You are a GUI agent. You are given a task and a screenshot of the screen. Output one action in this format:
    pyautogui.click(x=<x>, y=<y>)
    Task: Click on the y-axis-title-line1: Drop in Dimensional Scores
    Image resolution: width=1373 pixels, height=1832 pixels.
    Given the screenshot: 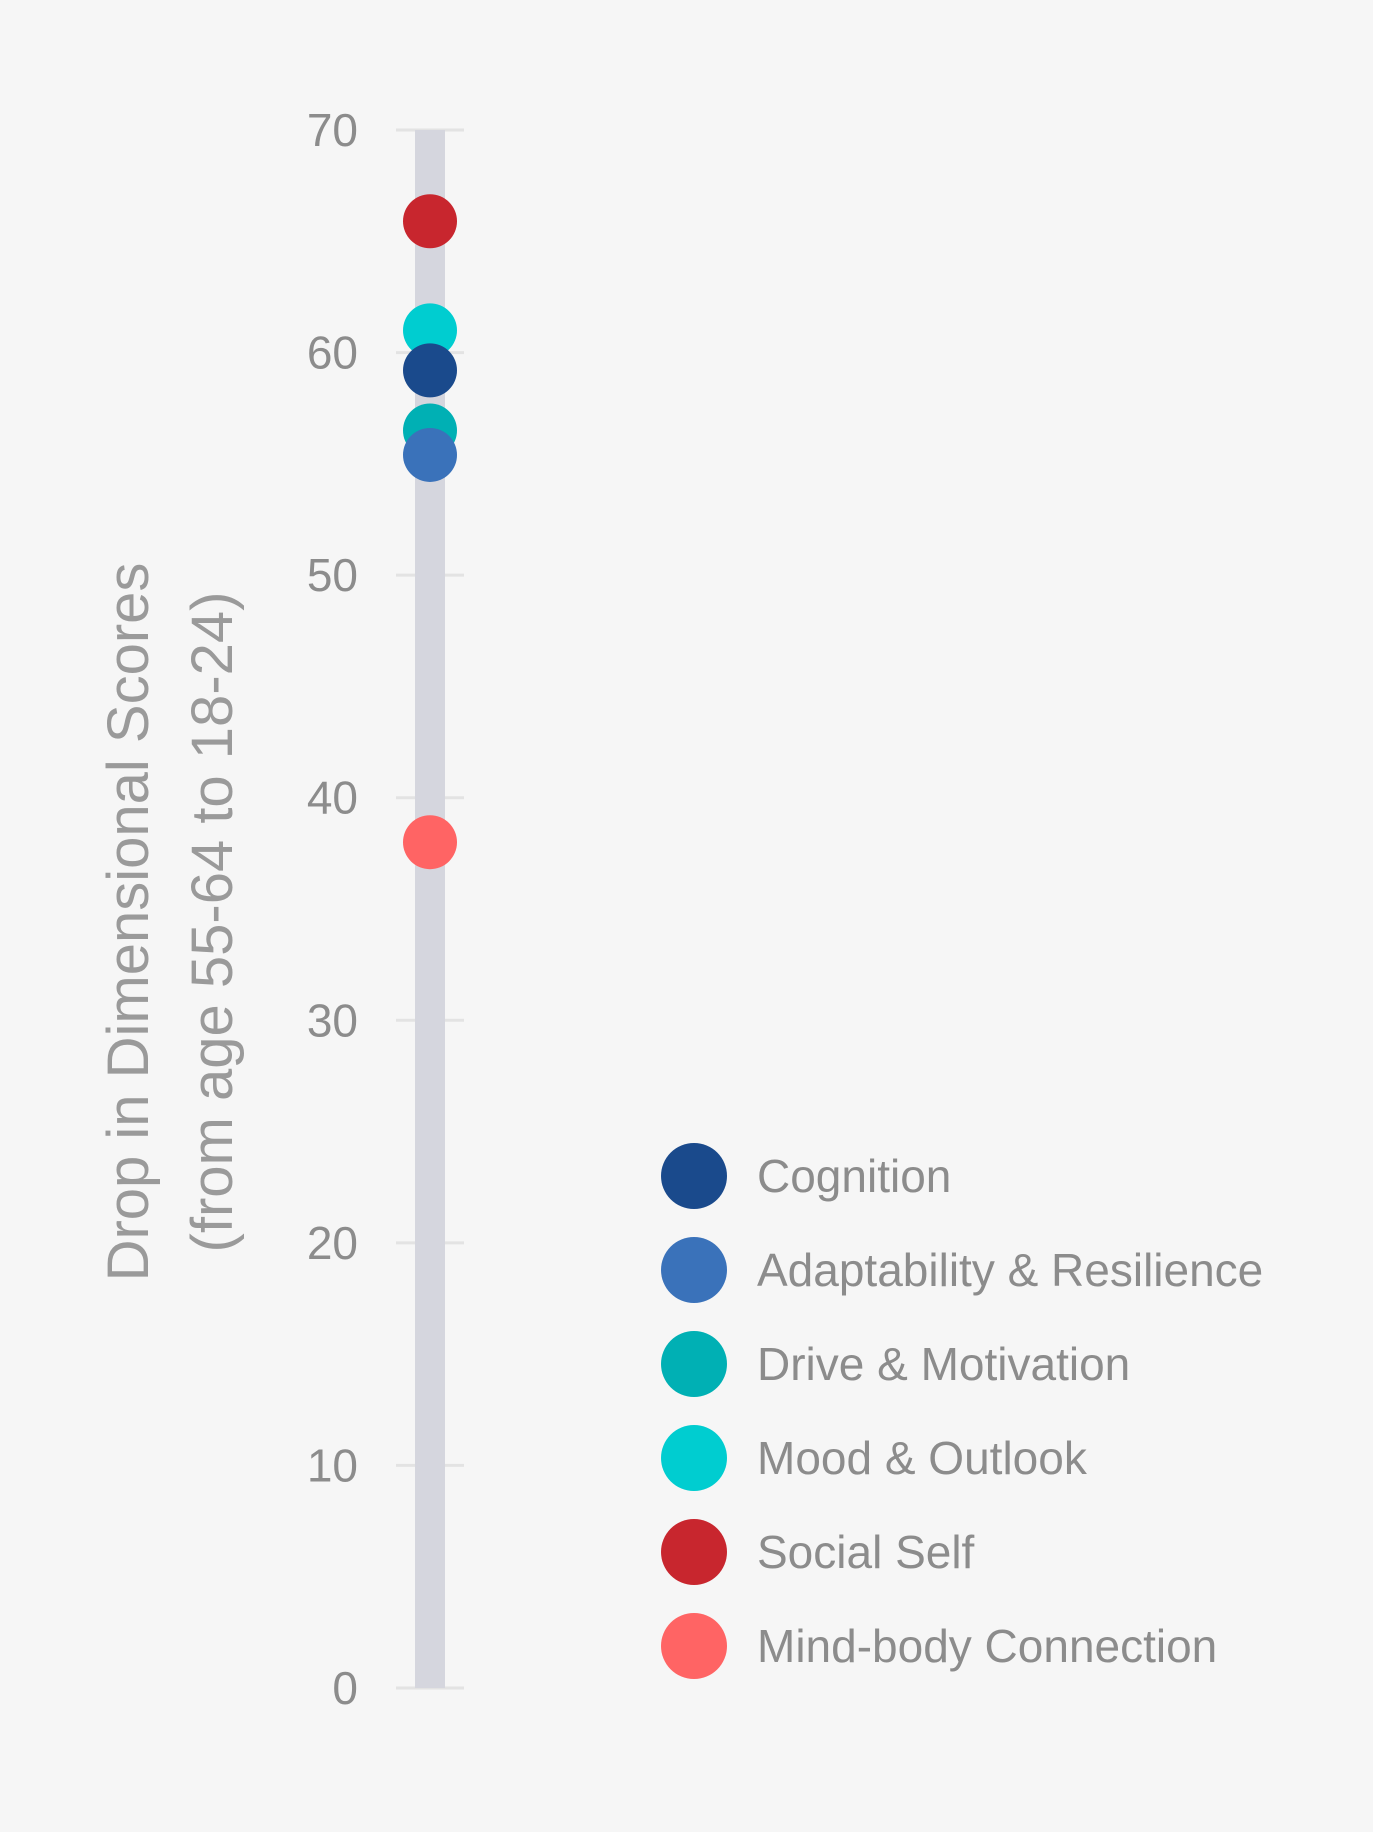 What is the action you would take?
    pyautogui.click(x=128, y=922)
    